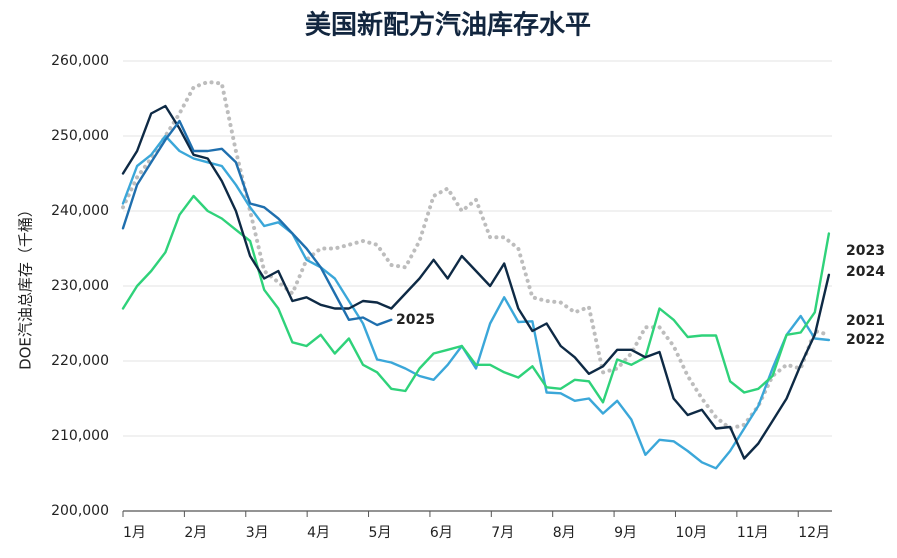 This screenshot has height=558, width=897. I want to click on x-tick-label: 9月, so click(625, 533).